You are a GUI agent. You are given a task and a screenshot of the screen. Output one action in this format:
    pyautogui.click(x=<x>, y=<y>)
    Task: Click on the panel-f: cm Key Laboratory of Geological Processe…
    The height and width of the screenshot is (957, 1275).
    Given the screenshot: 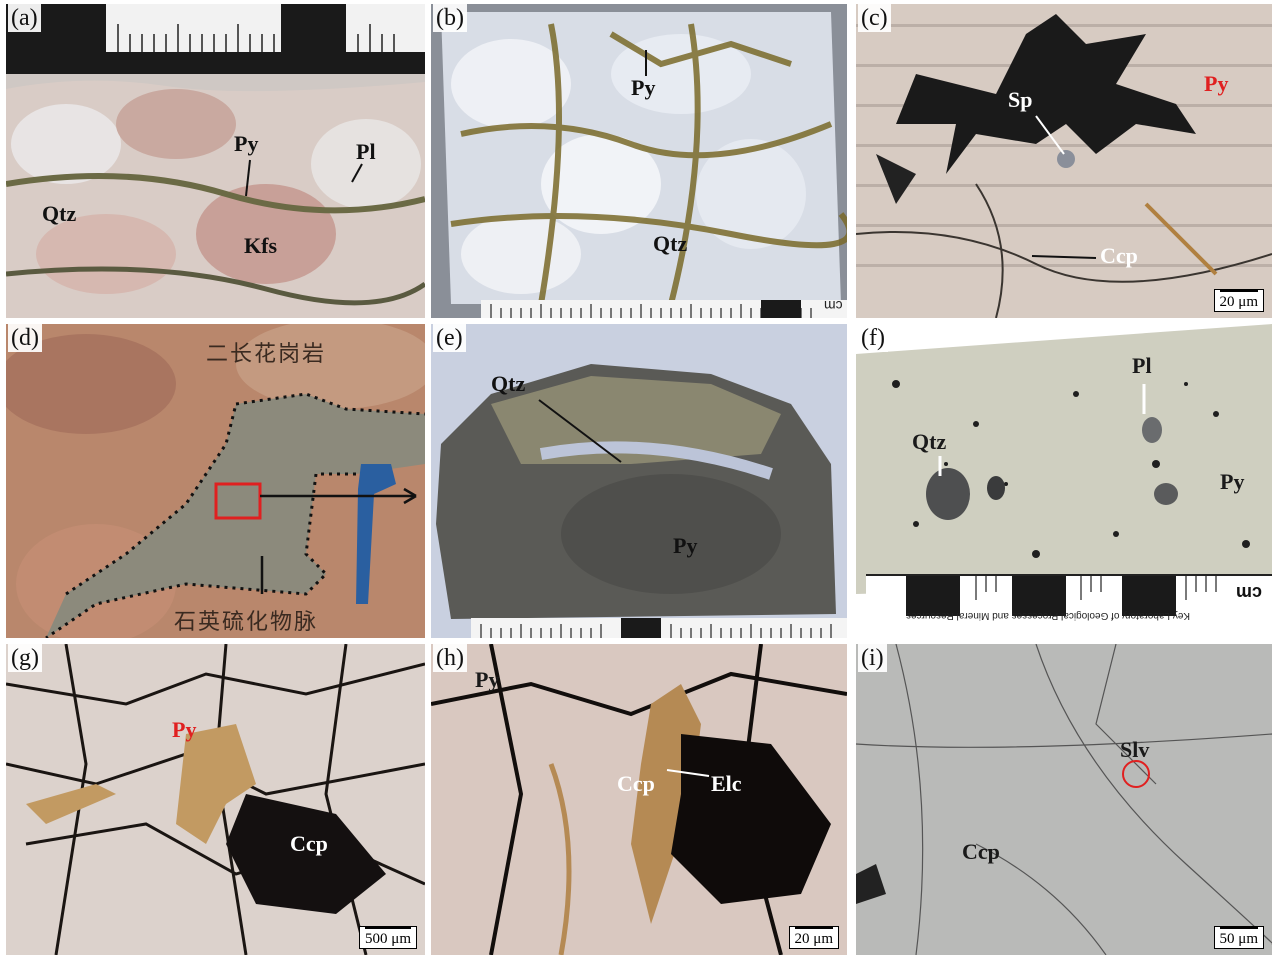 What is the action you would take?
    pyautogui.click(x=1064, y=481)
    